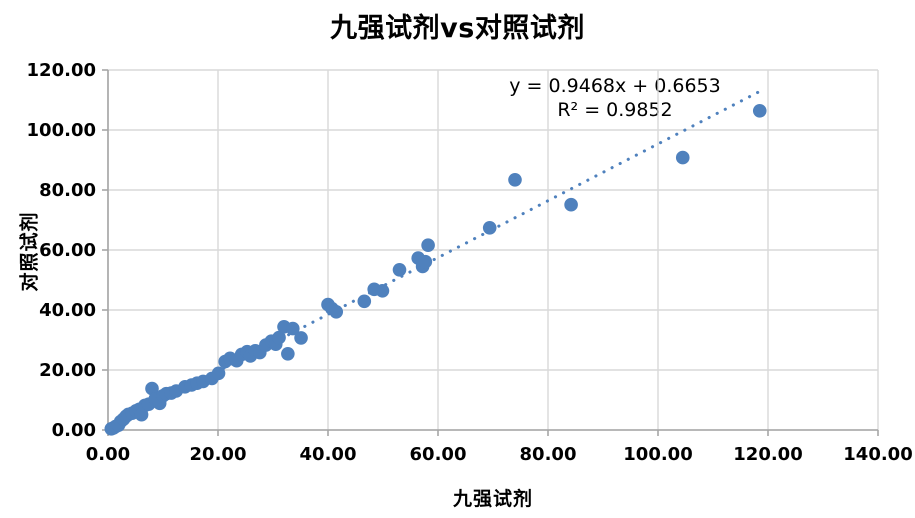 The image size is (915, 518). I want to click on y-axis-tick-label: 0.00, so click(74, 430).